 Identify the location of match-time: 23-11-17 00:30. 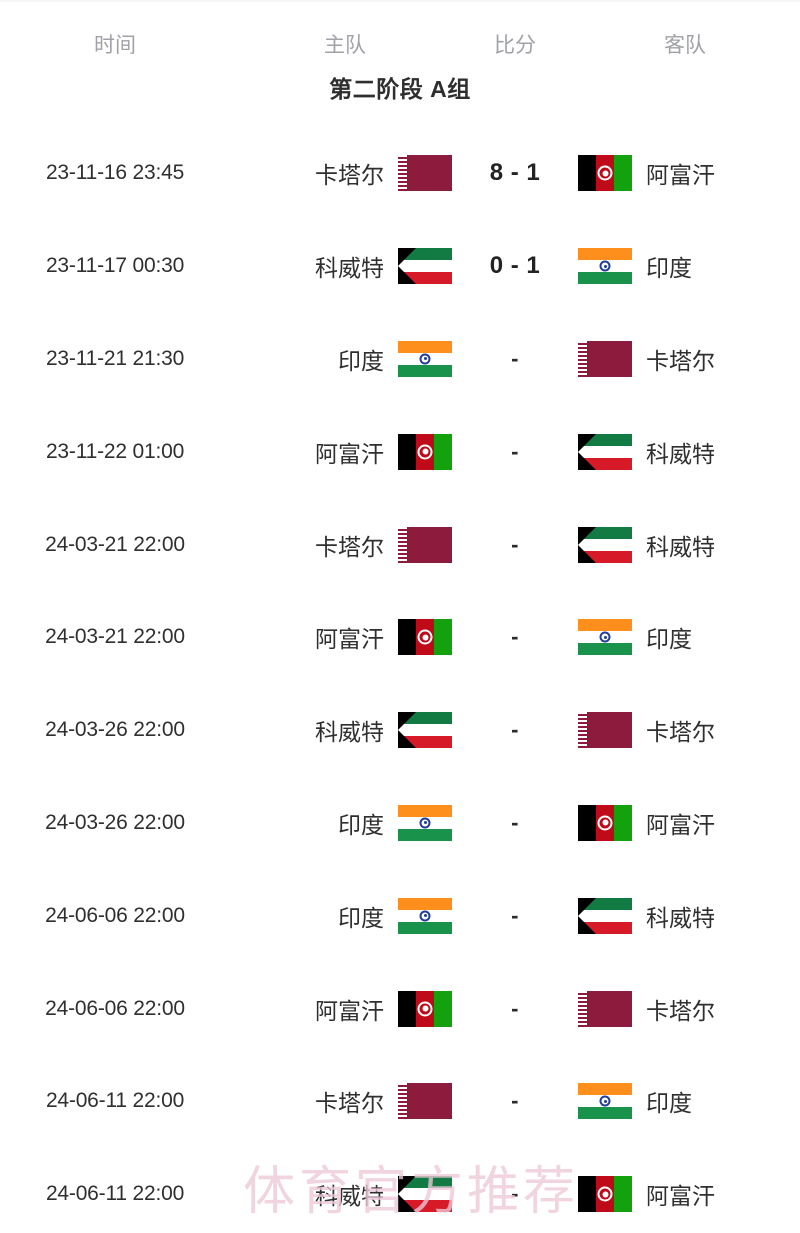
(115, 266).